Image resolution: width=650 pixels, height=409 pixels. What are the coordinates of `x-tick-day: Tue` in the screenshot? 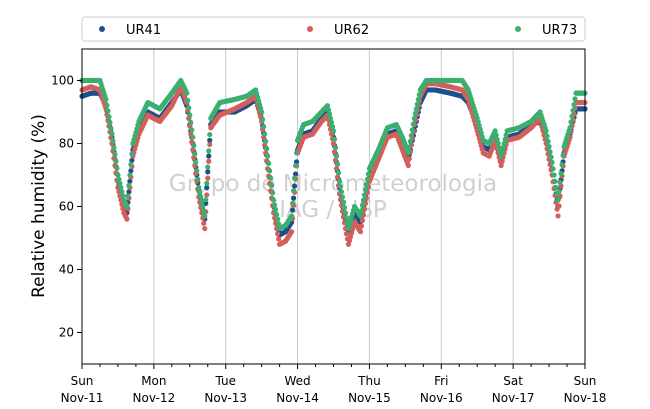 It's located at (225, 381).